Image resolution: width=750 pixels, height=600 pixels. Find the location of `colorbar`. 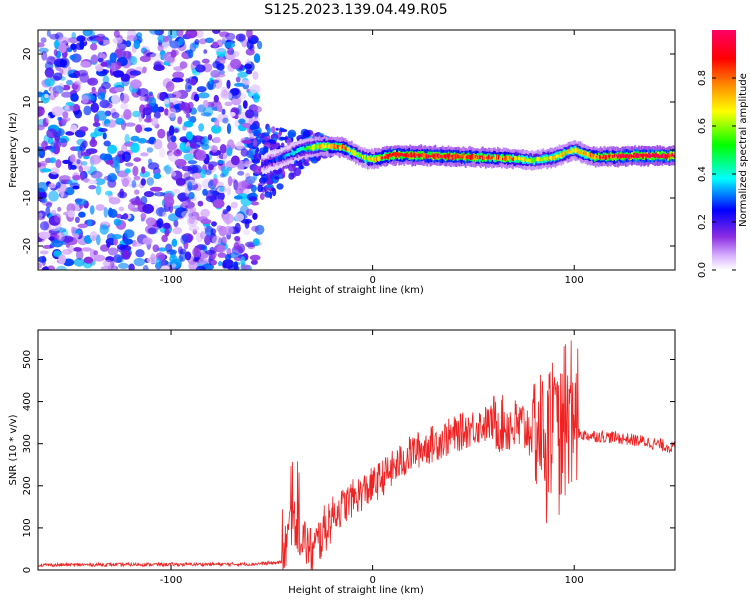

colorbar is located at coordinates (724, 150).